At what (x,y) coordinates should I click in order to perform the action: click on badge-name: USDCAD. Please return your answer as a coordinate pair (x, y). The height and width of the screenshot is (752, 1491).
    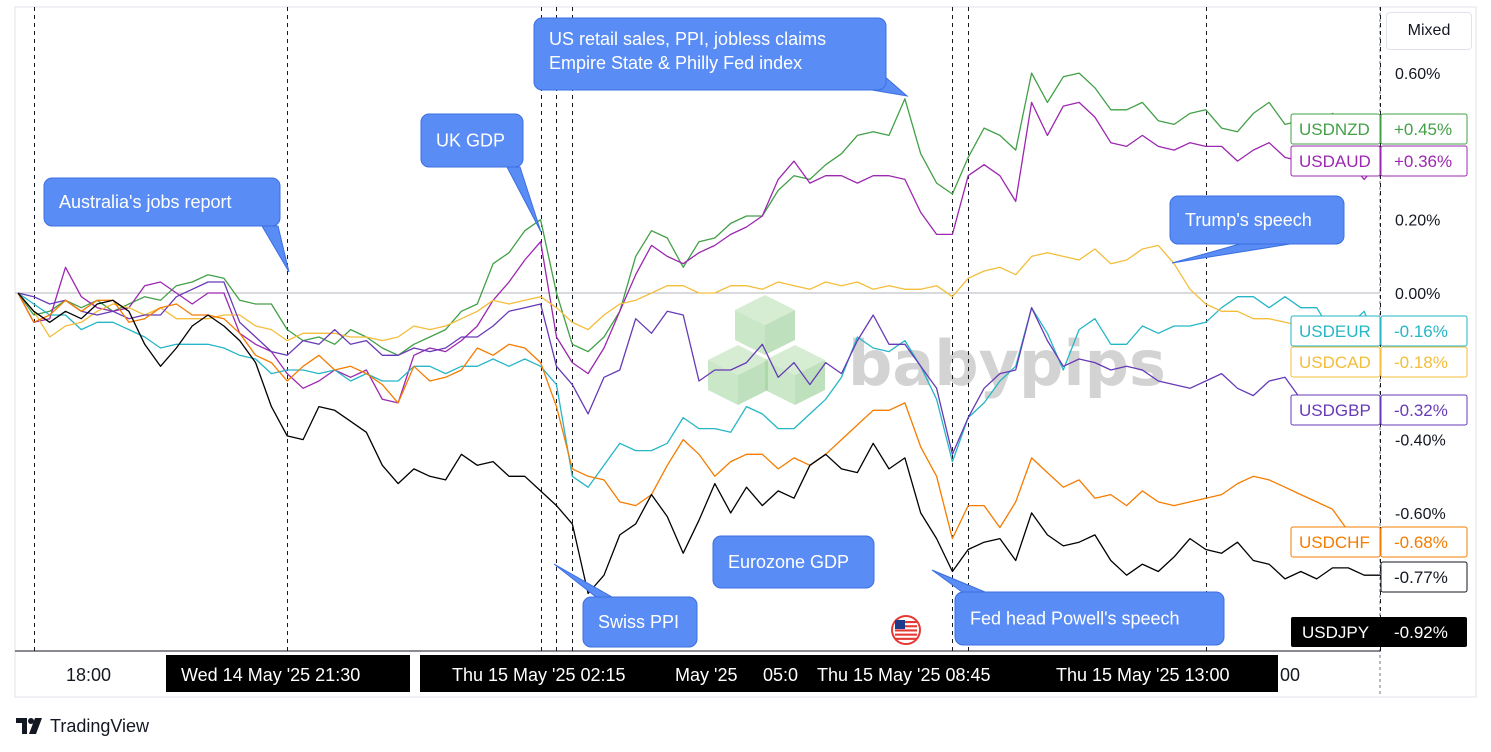
    Looking at the image, I should click on (1335, 362).